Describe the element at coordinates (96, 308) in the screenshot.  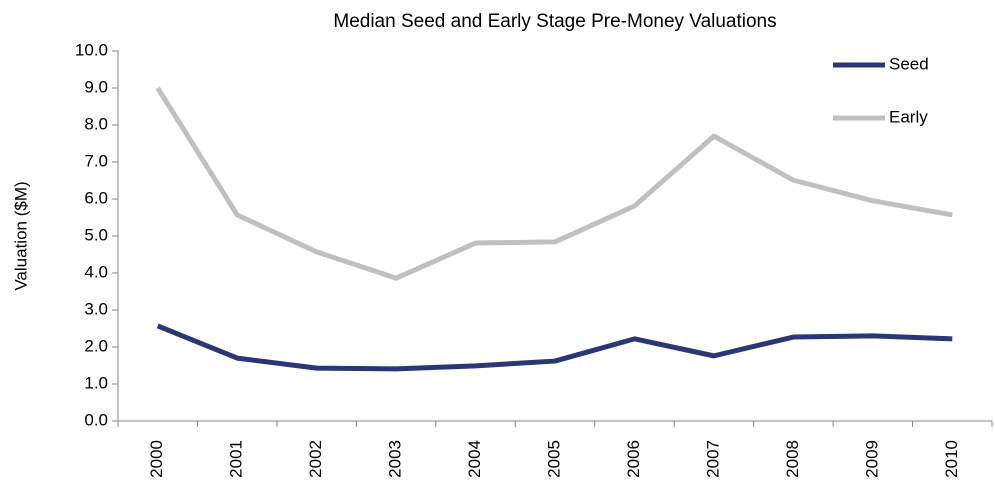
I see `y-tick-label: 3.0` at that location.